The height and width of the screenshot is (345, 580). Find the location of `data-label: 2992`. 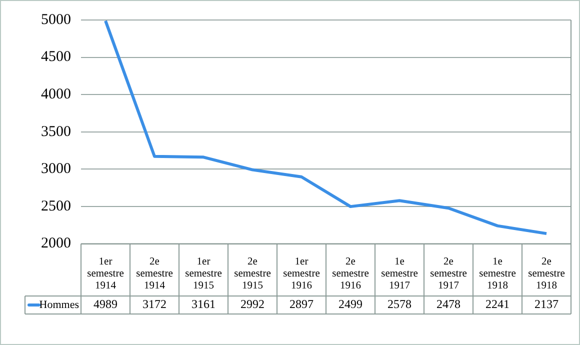

data-label: 2992 is located at coordinates (252, 304).